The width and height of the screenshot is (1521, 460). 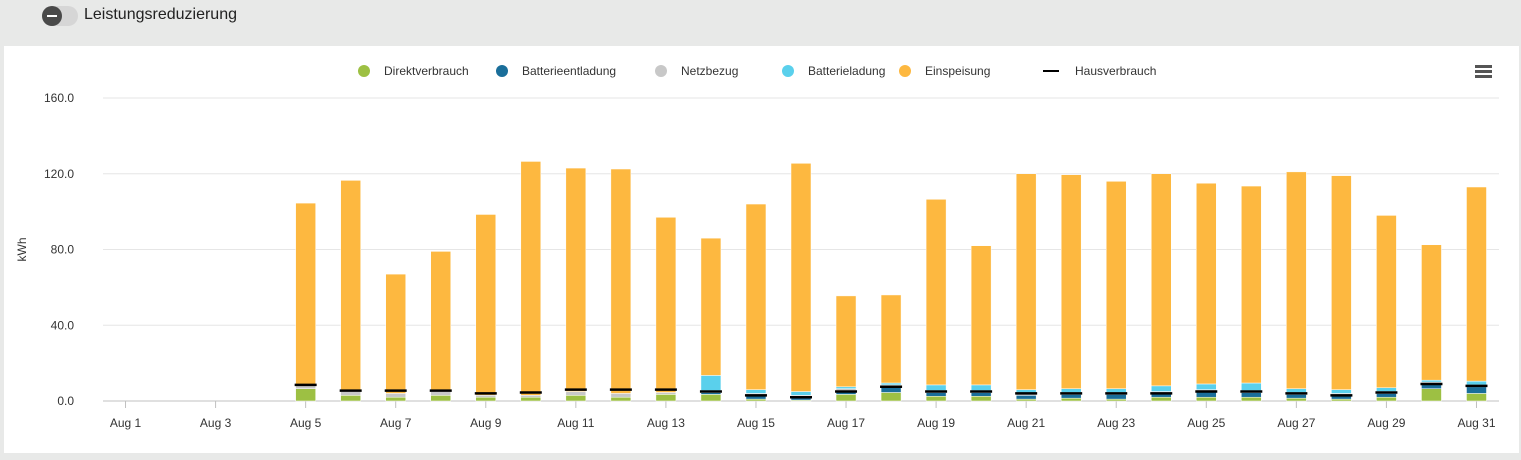 I want to click on legend-item-label: Netzbezug, so click(x=709, y=71).